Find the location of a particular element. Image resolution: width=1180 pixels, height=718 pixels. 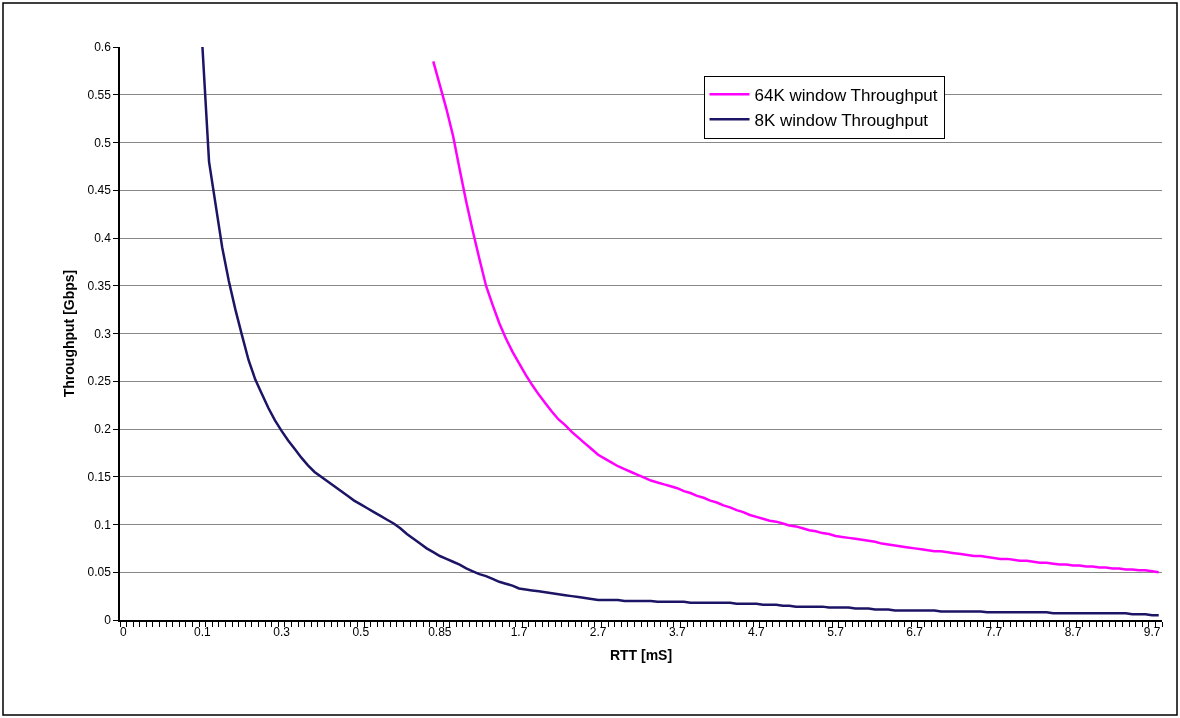

x-axis-title: RTT [mS] is located at coordinates (641, 654).